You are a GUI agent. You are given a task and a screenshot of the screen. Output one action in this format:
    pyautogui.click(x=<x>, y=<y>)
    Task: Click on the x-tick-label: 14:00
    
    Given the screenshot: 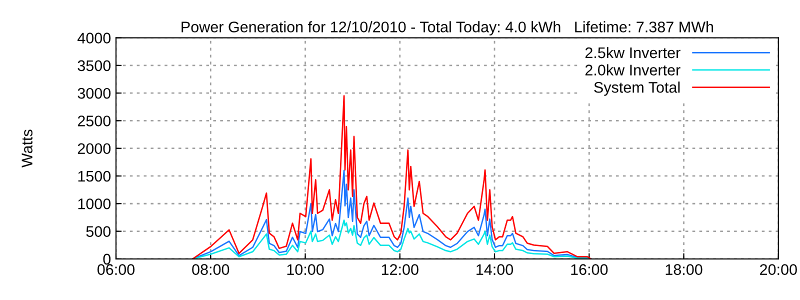 What is the action you would take?
    pyautogui.click(x=495, y=269)
    